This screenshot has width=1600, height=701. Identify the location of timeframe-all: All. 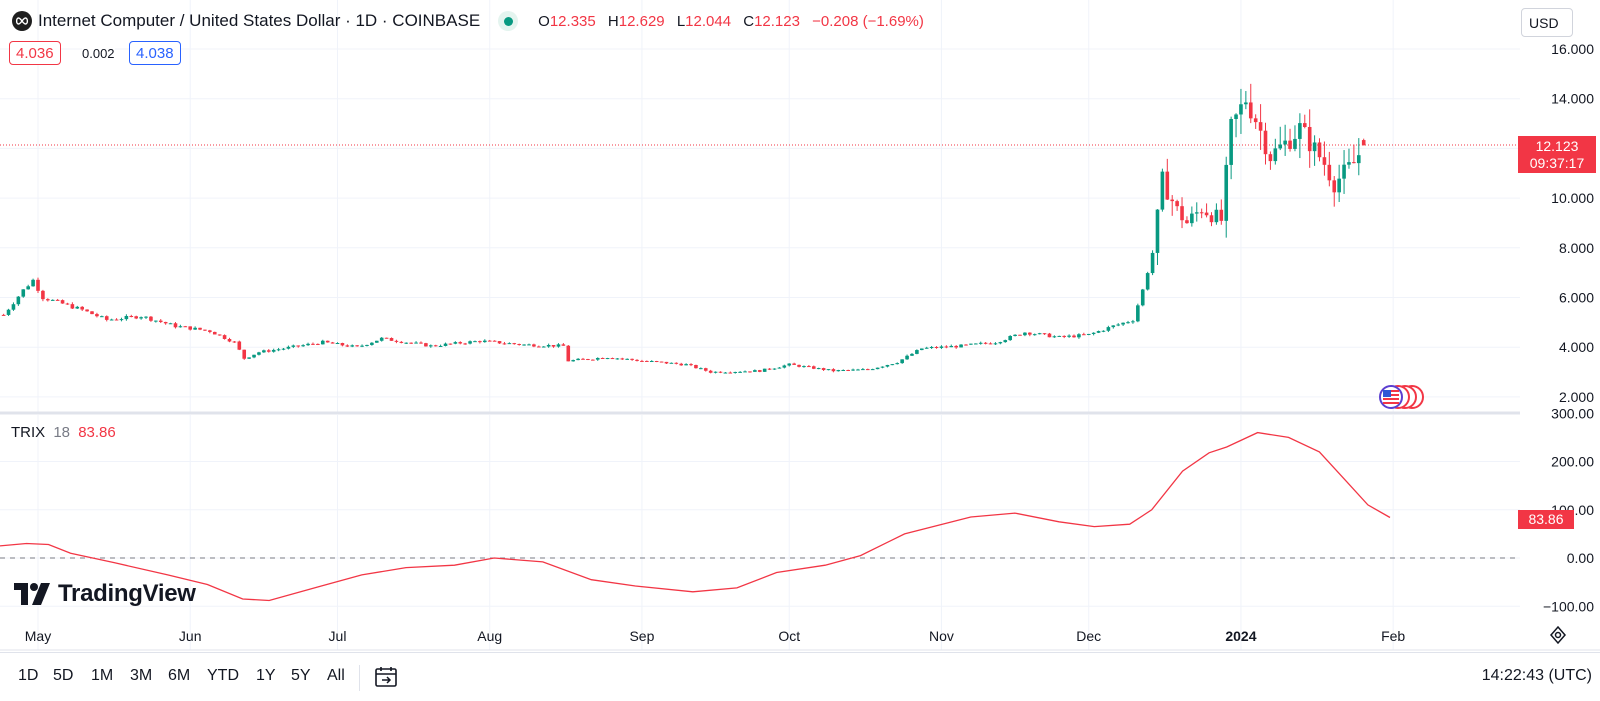
(336, 675).